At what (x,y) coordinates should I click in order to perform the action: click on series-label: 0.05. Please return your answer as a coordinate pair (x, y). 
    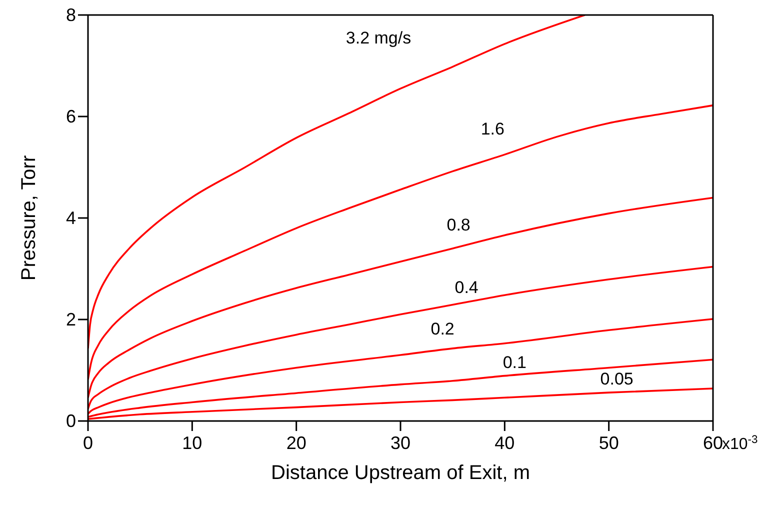
    Looking at the image, I should click on (617, 379).